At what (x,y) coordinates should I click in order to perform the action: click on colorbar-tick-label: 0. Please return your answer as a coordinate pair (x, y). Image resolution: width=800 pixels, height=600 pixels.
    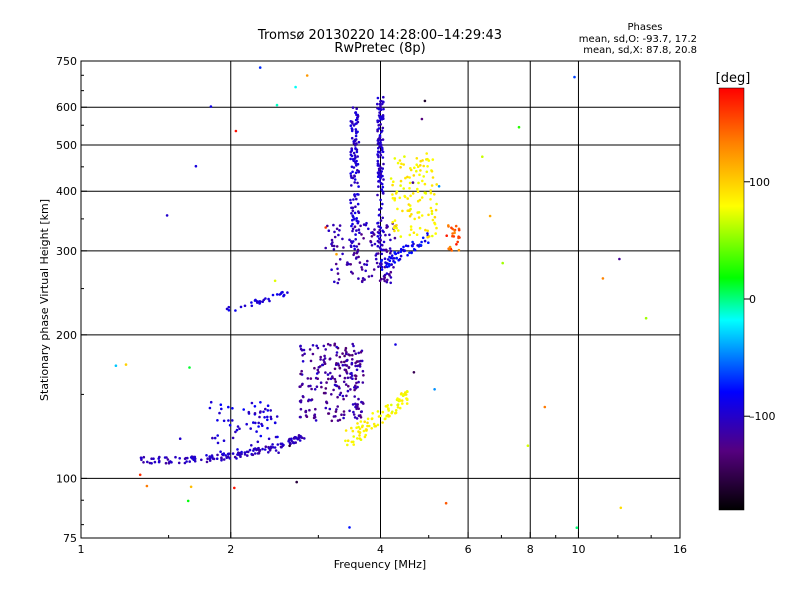
    Looking at the image, I should click on (752, 299).